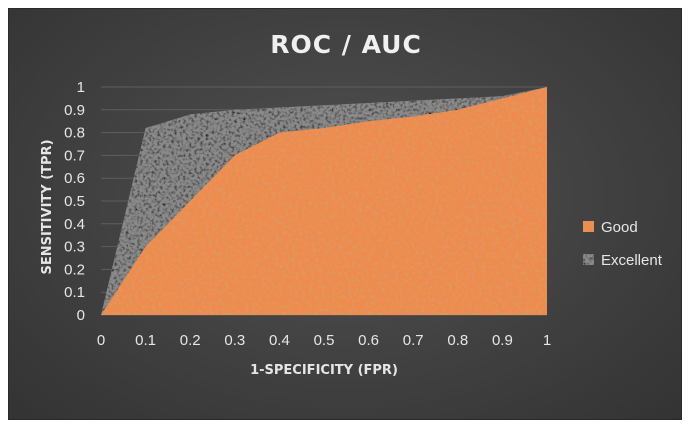 Image resolution: width=692 pixels, height=428 pixels. Describe the element at coordinates (413, 340) in the screenshot. I see `x-tick-label-7: 0.7` at that location.